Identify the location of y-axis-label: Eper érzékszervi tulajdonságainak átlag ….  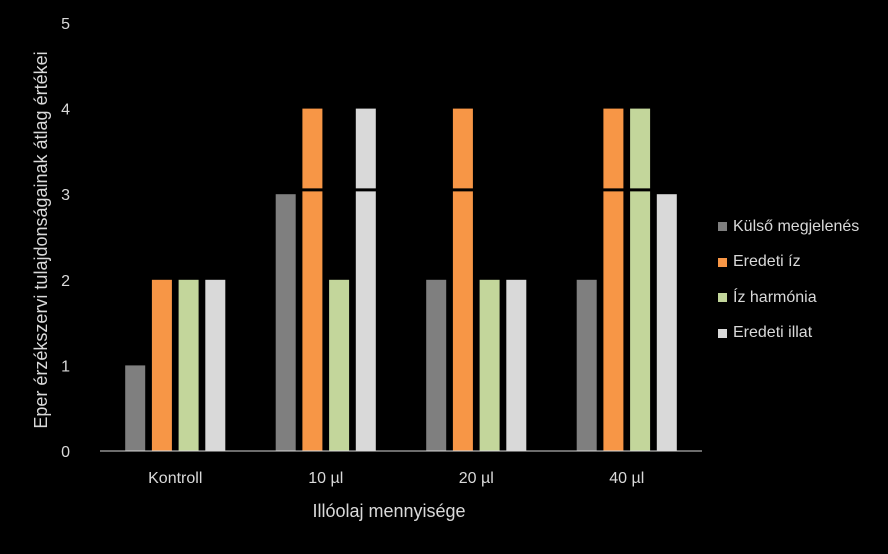
(41, 239).